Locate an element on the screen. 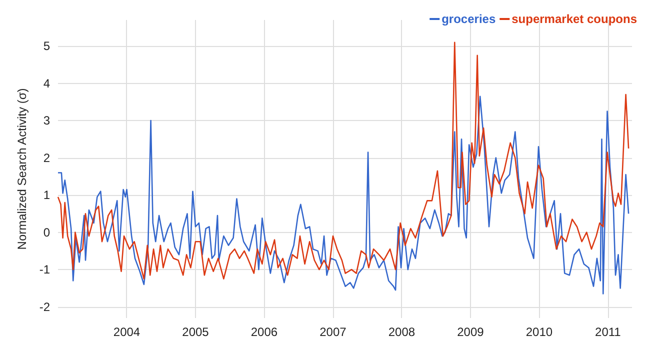 This screenshot has width=650, height=348. x-tick-label: 2007 is located at coordinates (333, 332).